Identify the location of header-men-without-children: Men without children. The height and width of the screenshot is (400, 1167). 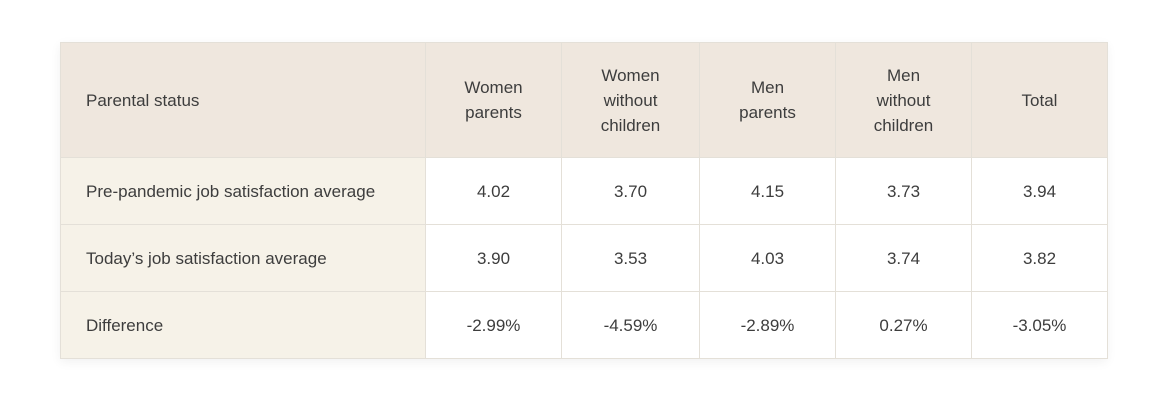
(903, 100).